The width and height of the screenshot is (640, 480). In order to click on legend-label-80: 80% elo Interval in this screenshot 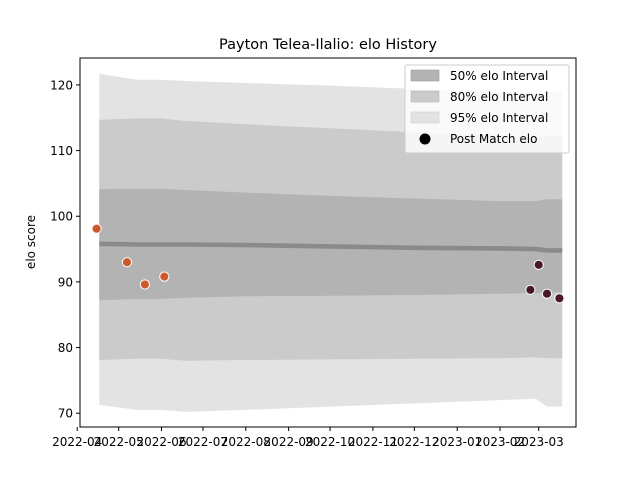, I will do `click(499, 97)`.